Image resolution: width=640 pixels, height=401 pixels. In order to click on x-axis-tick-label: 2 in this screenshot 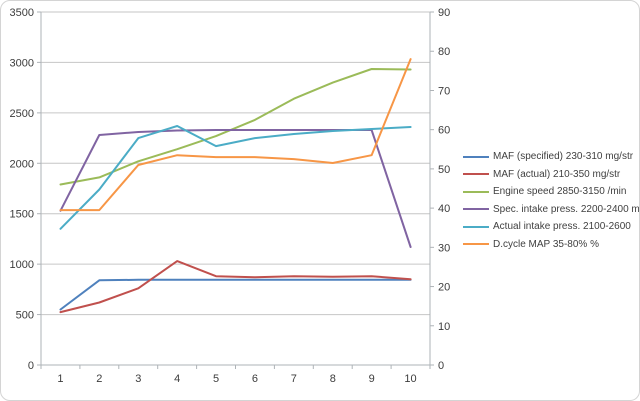, I will do `click(99, 379)`.